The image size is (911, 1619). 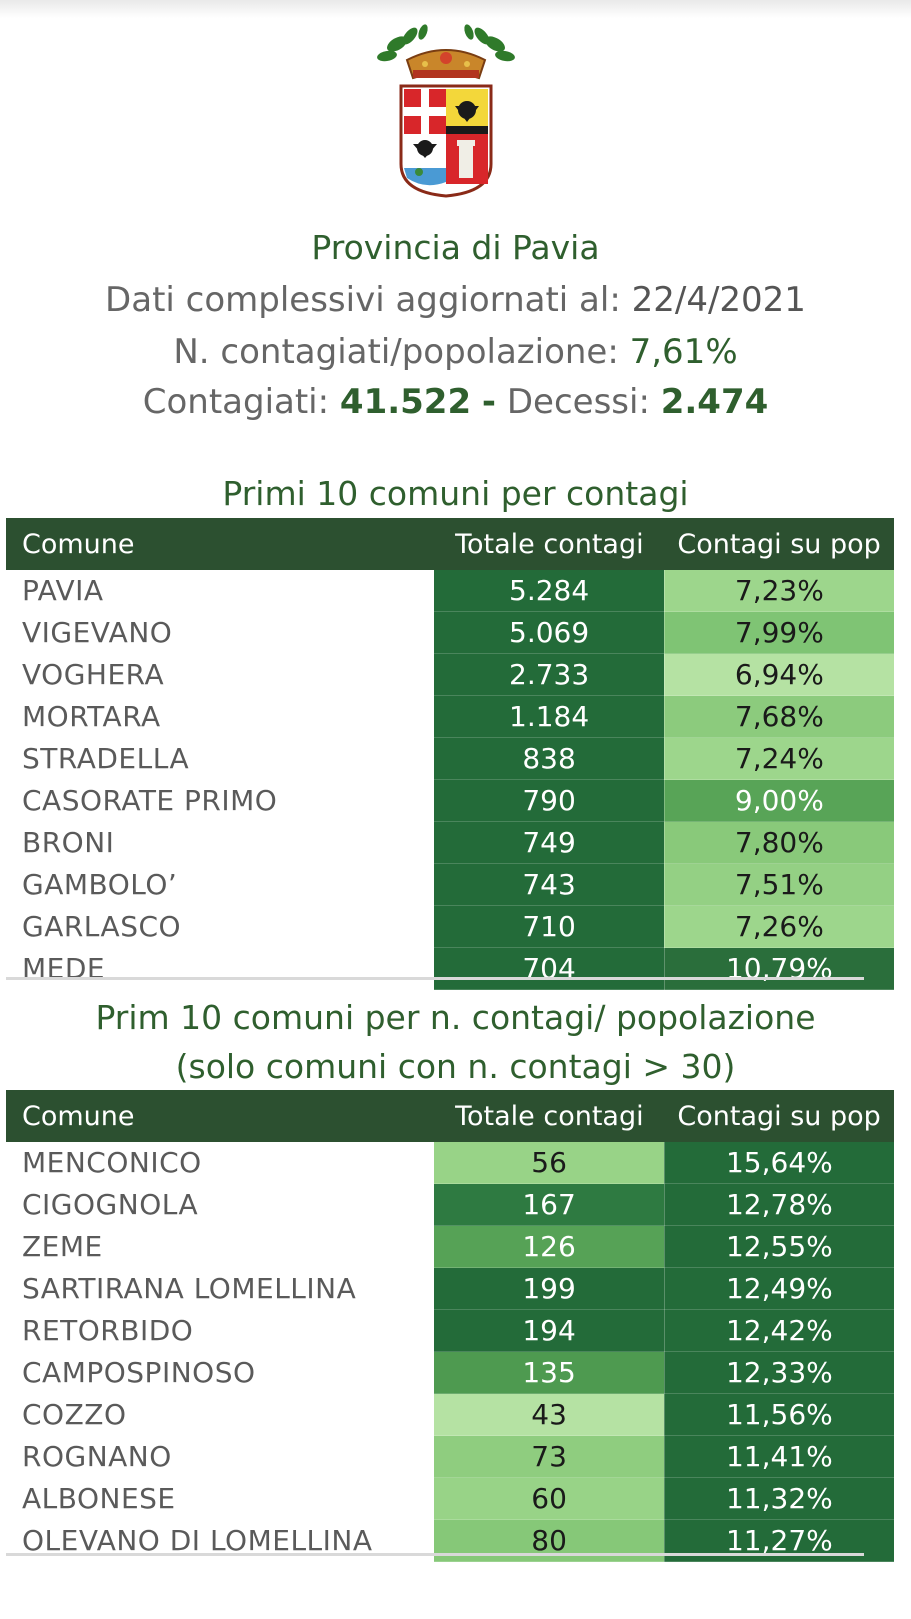 What do you see at coordinates (549, 1498) in the screenshot?
I see `totale-contagi-cell: 60` at bounding box center [549, 1498].